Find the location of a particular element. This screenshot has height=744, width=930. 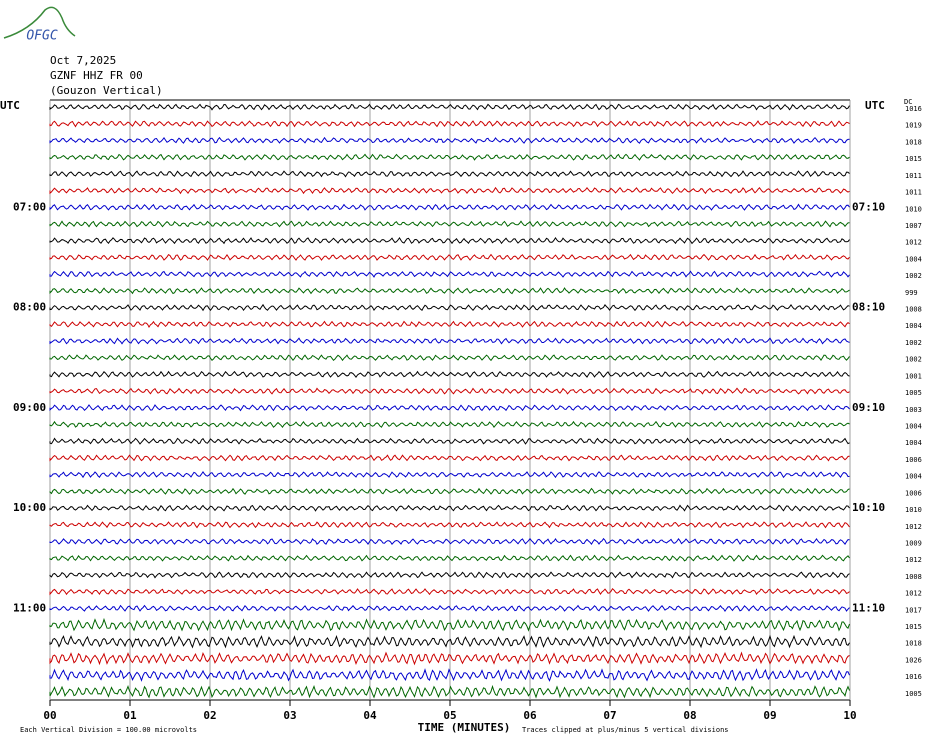

x-tick-label: 09 is located at coordinates (769, 715).